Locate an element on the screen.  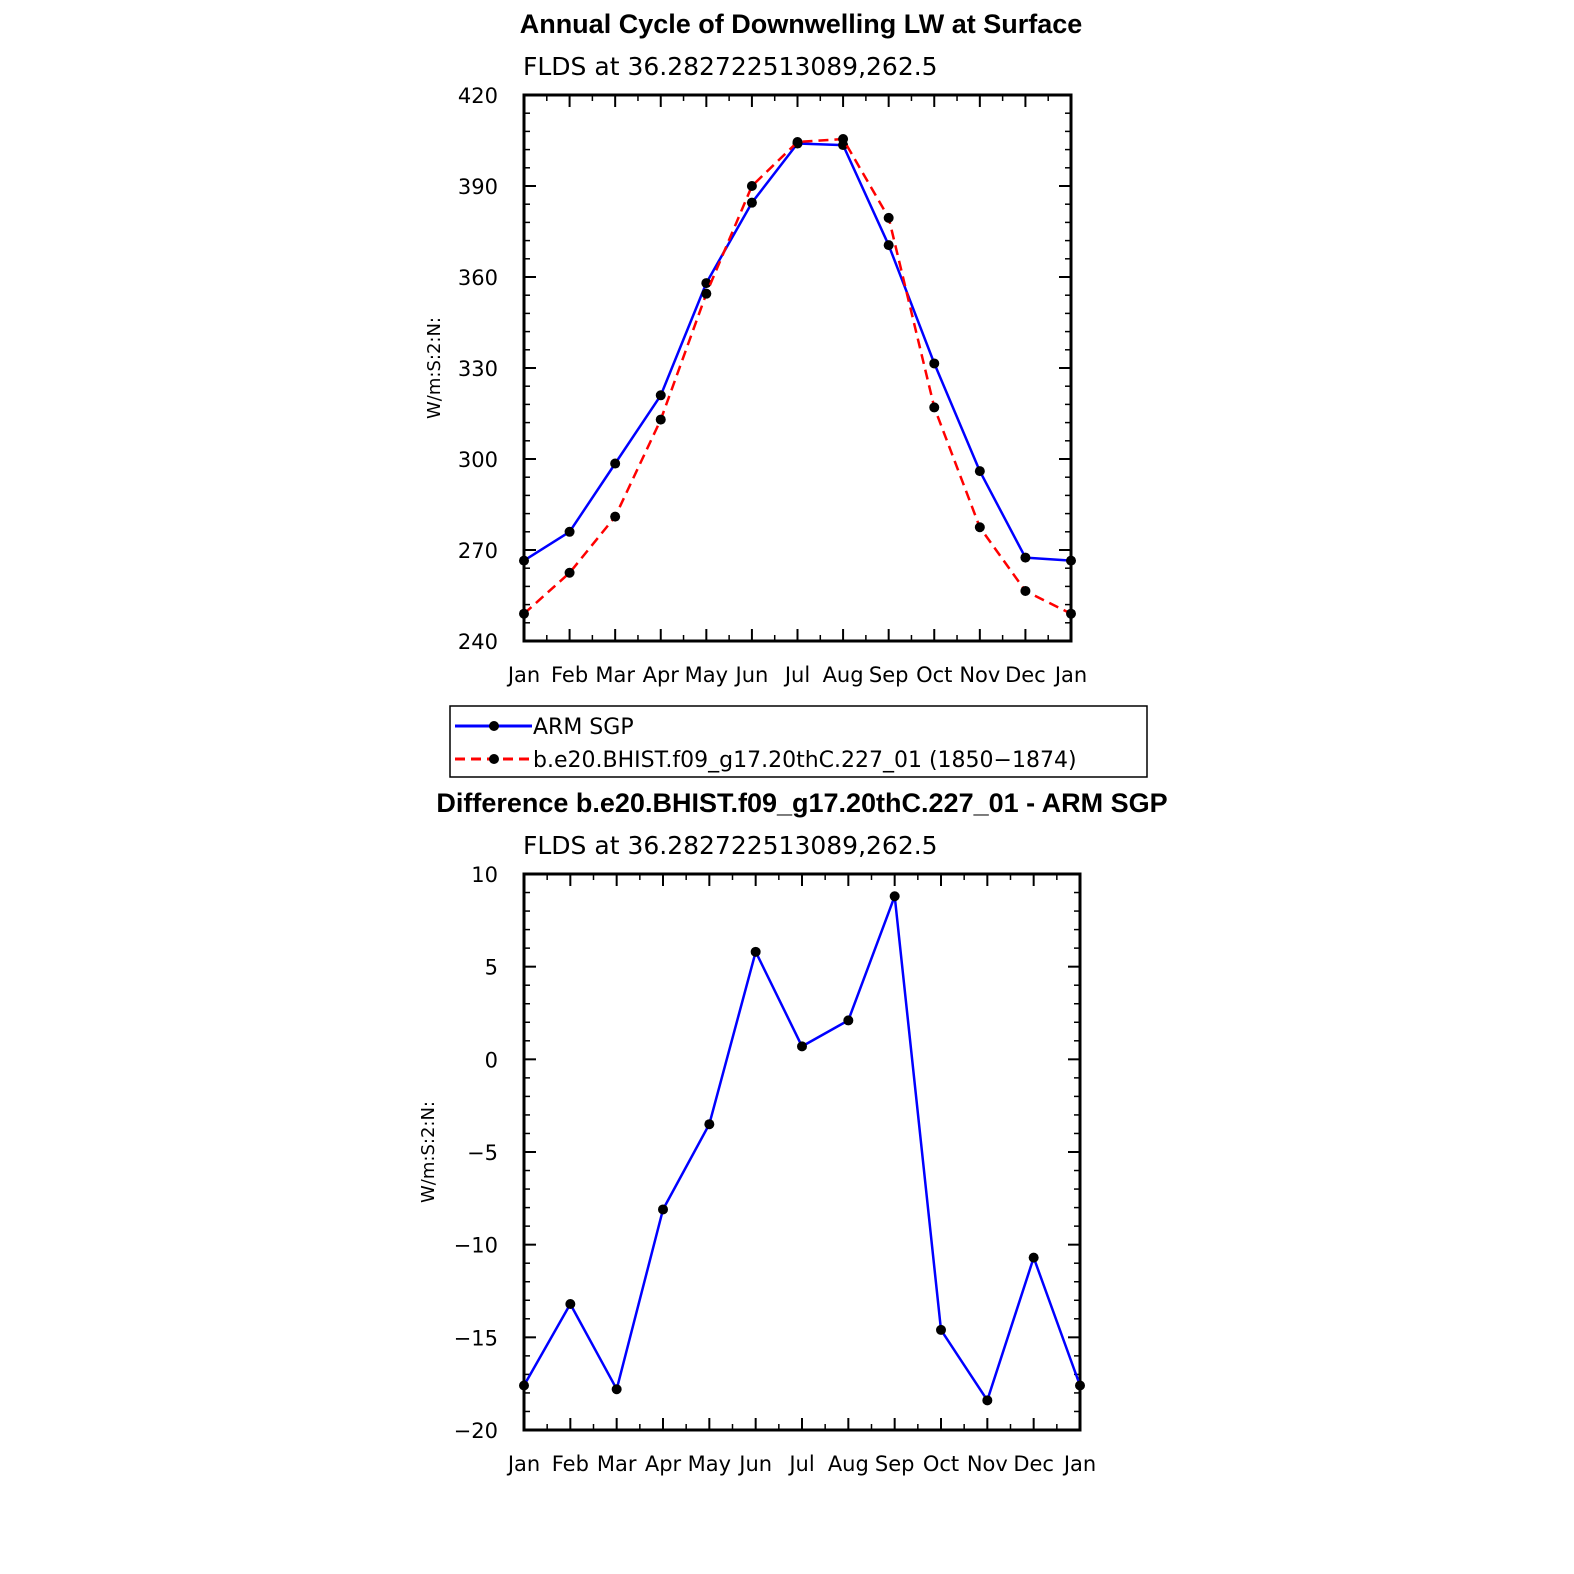
difference-x-tick-label: Nov is located at coordinates (987, 1464).